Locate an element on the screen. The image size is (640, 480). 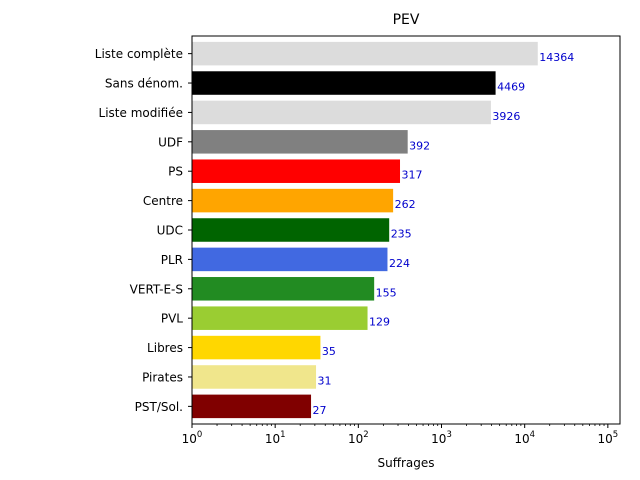
bar-value-label: 4469 is located at coordinates (511, 87).